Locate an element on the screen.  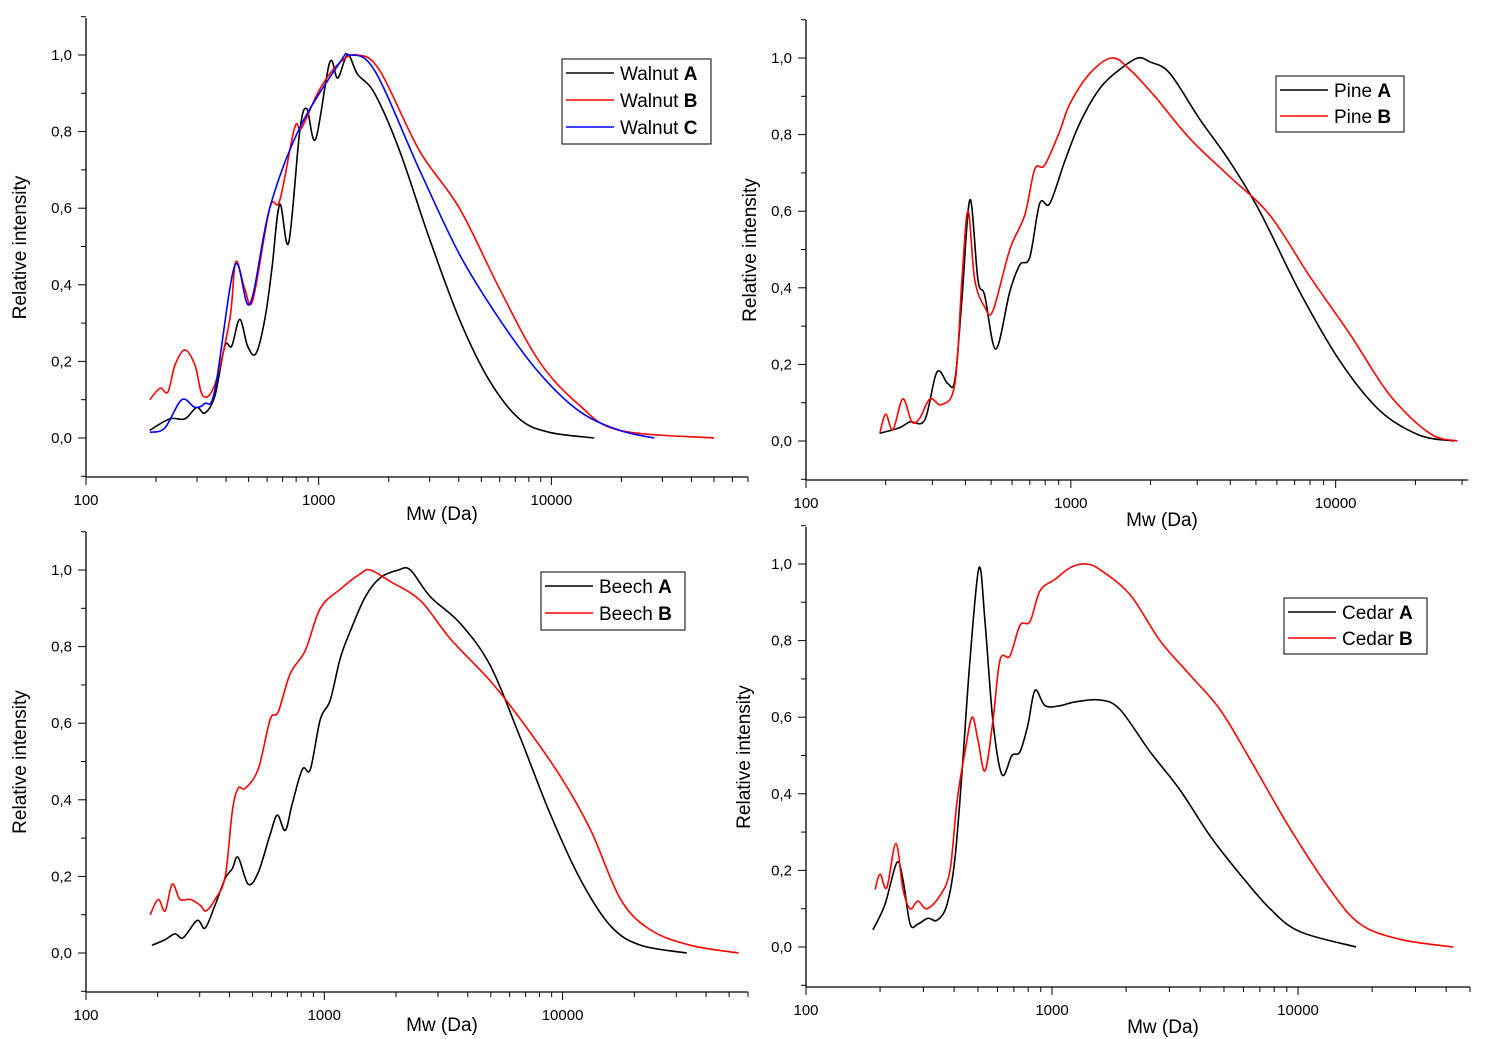
series-line-beech-b is located at coordinates (444, 761).